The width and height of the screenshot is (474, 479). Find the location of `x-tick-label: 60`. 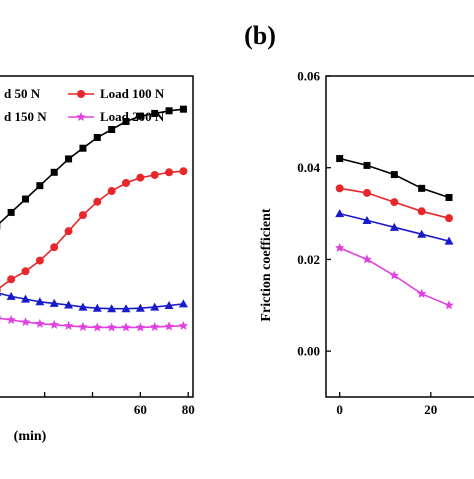

x-tick-label: 60 is located at coordinates (140, 409).